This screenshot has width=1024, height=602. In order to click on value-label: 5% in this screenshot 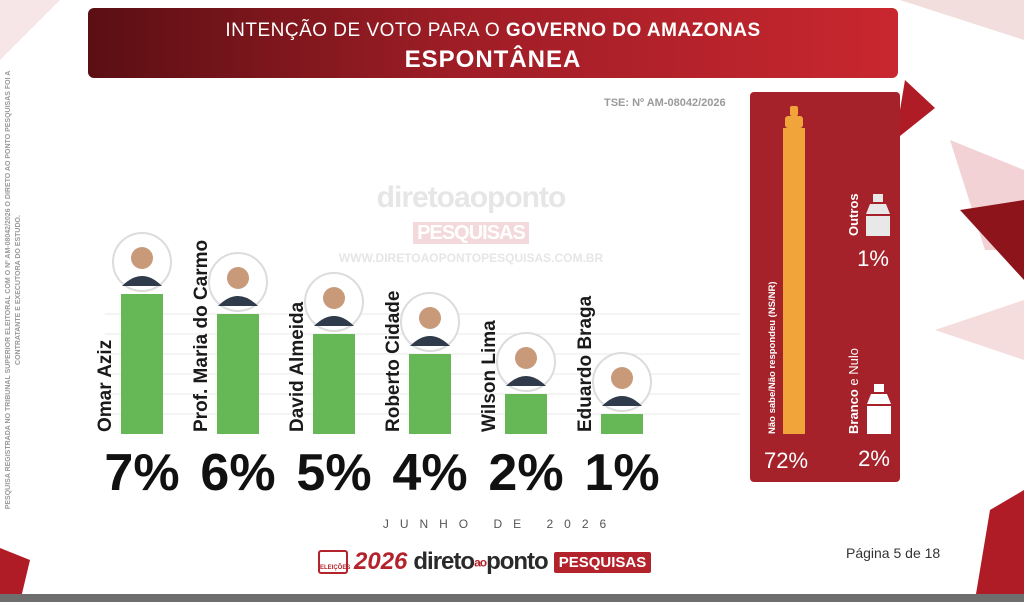, I will do `click(333, 473)`.